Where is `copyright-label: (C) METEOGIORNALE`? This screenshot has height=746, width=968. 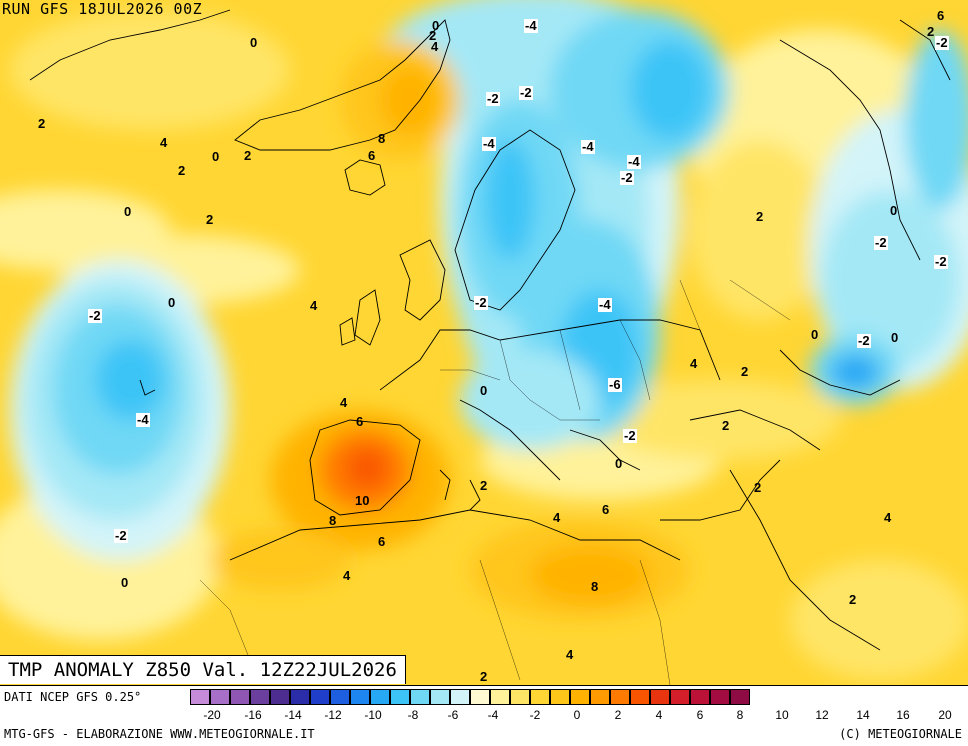
copyright-label: (C) METEOGIORNALE is located at coordinates (900, 734).